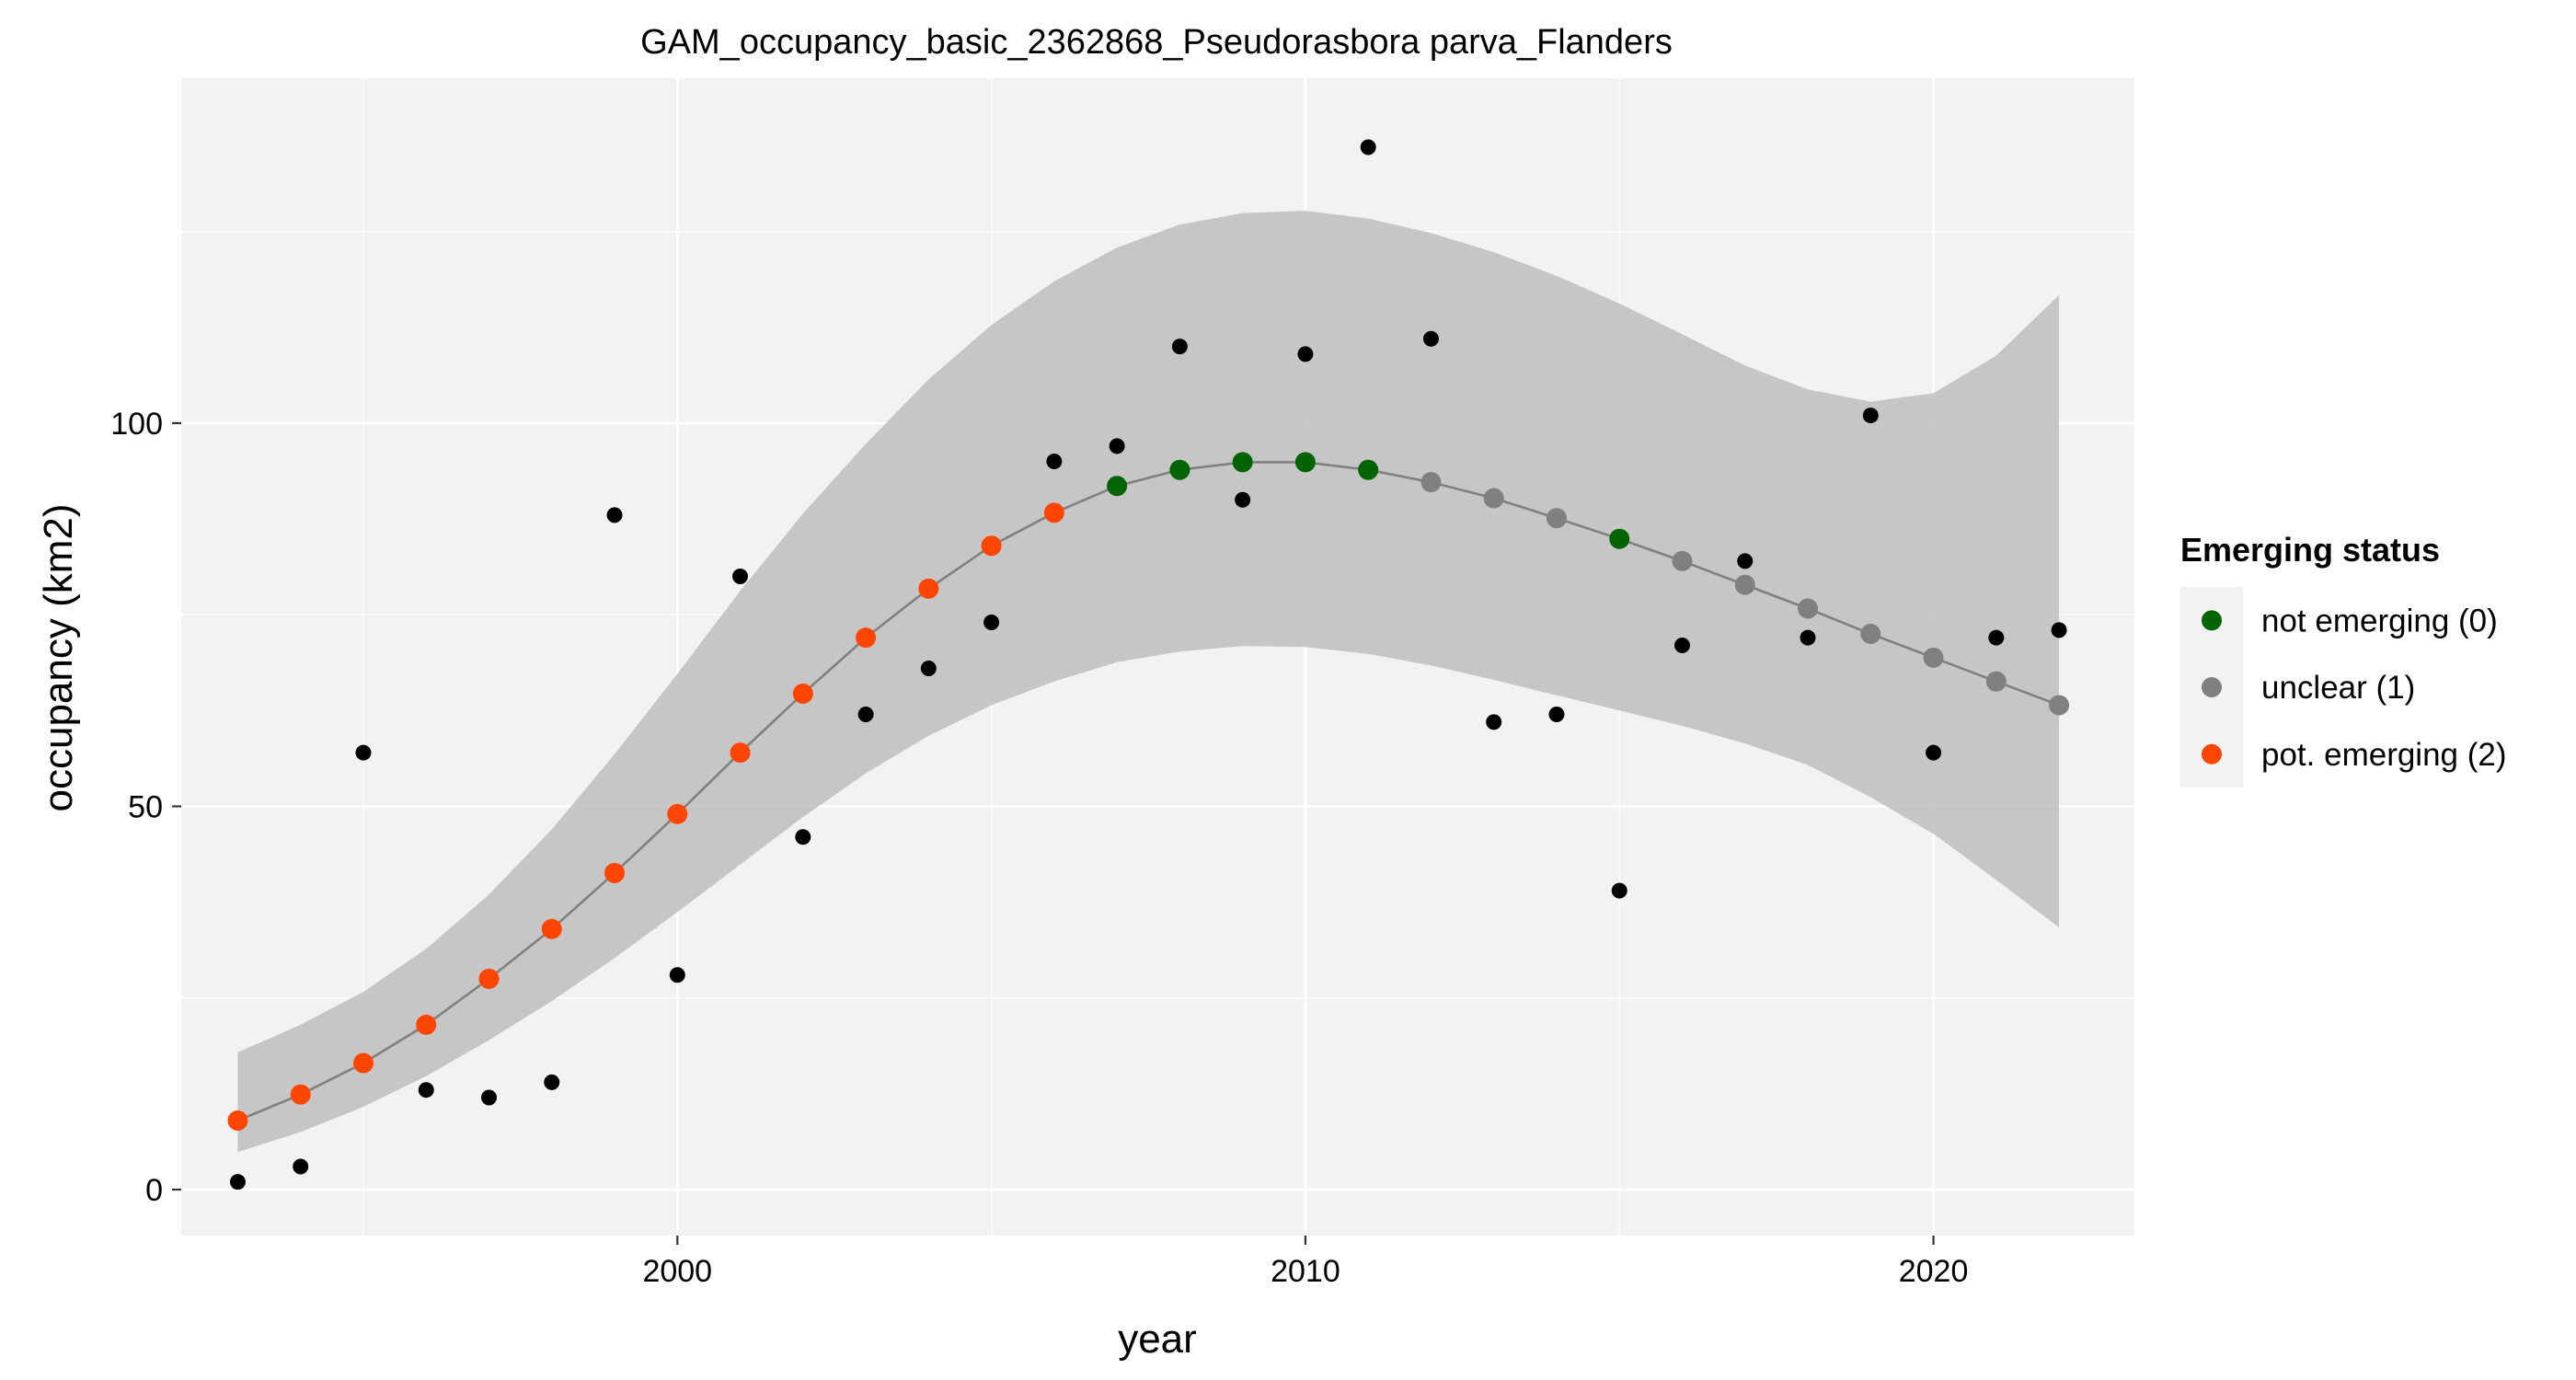 The width and height of the screenshot is (2576, 1380). I want to click on y-tick-label: 0, so click(154, 1190).